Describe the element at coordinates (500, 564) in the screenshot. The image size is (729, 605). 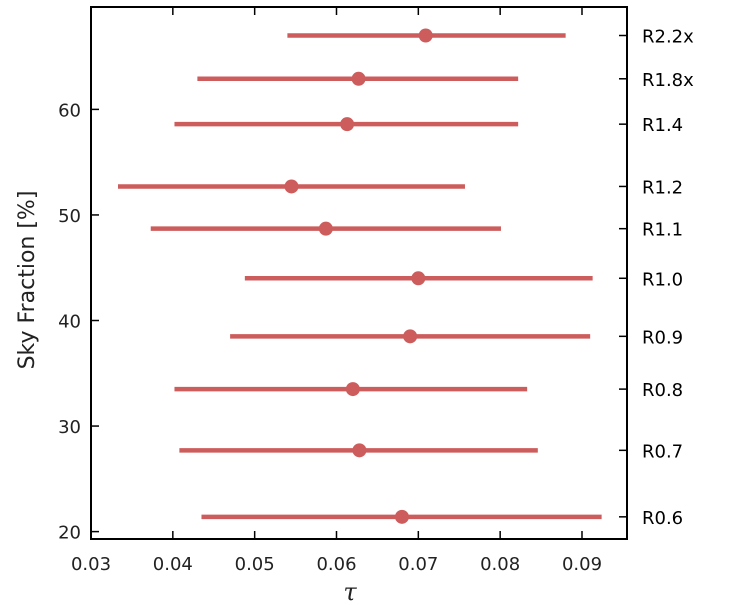
I see `x-tick-label: 0.08` at that location.